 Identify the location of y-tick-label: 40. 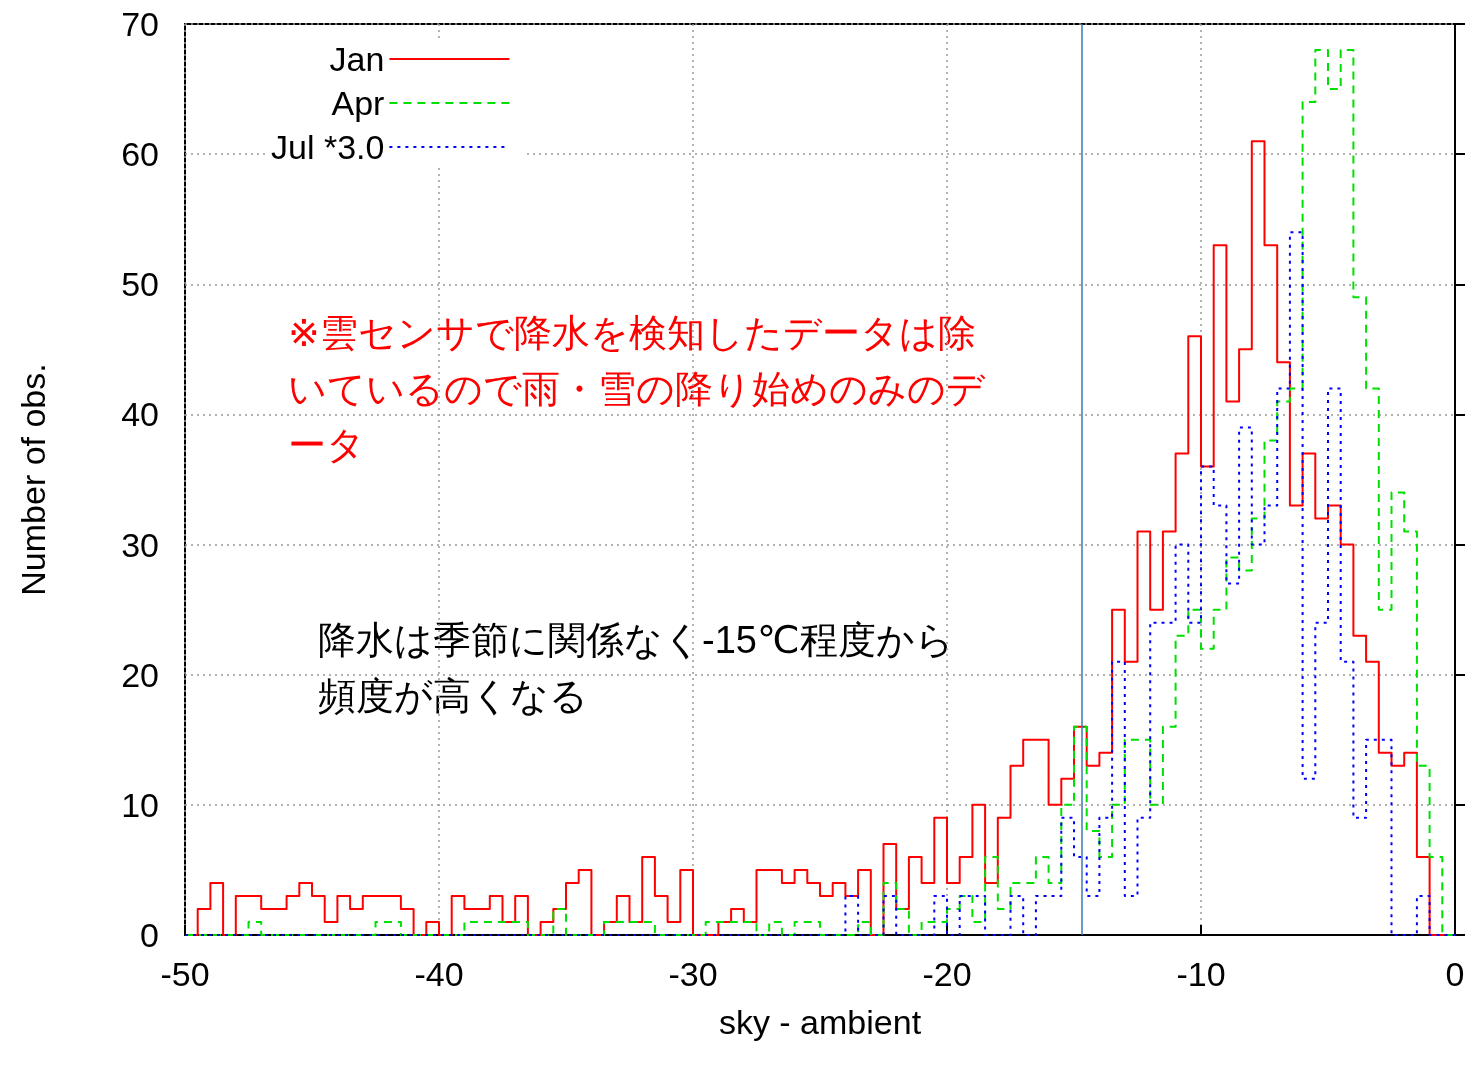
(140, 414).